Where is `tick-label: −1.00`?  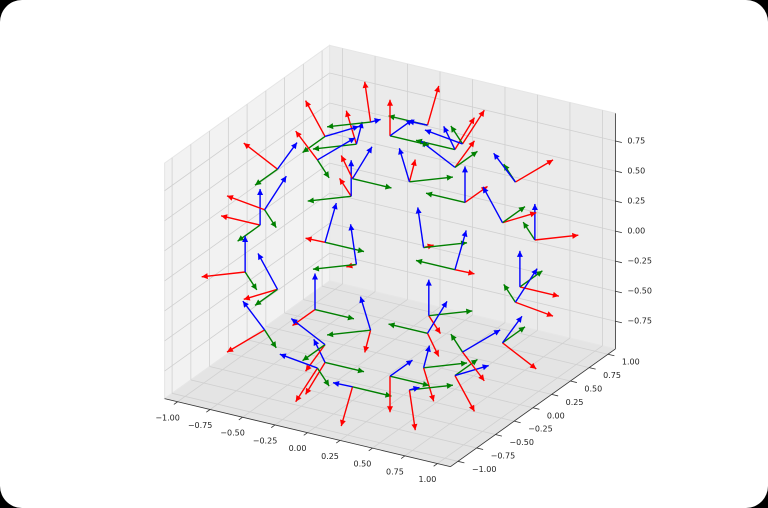
tick-label: −1.00 is located at coordinates (167, 417).